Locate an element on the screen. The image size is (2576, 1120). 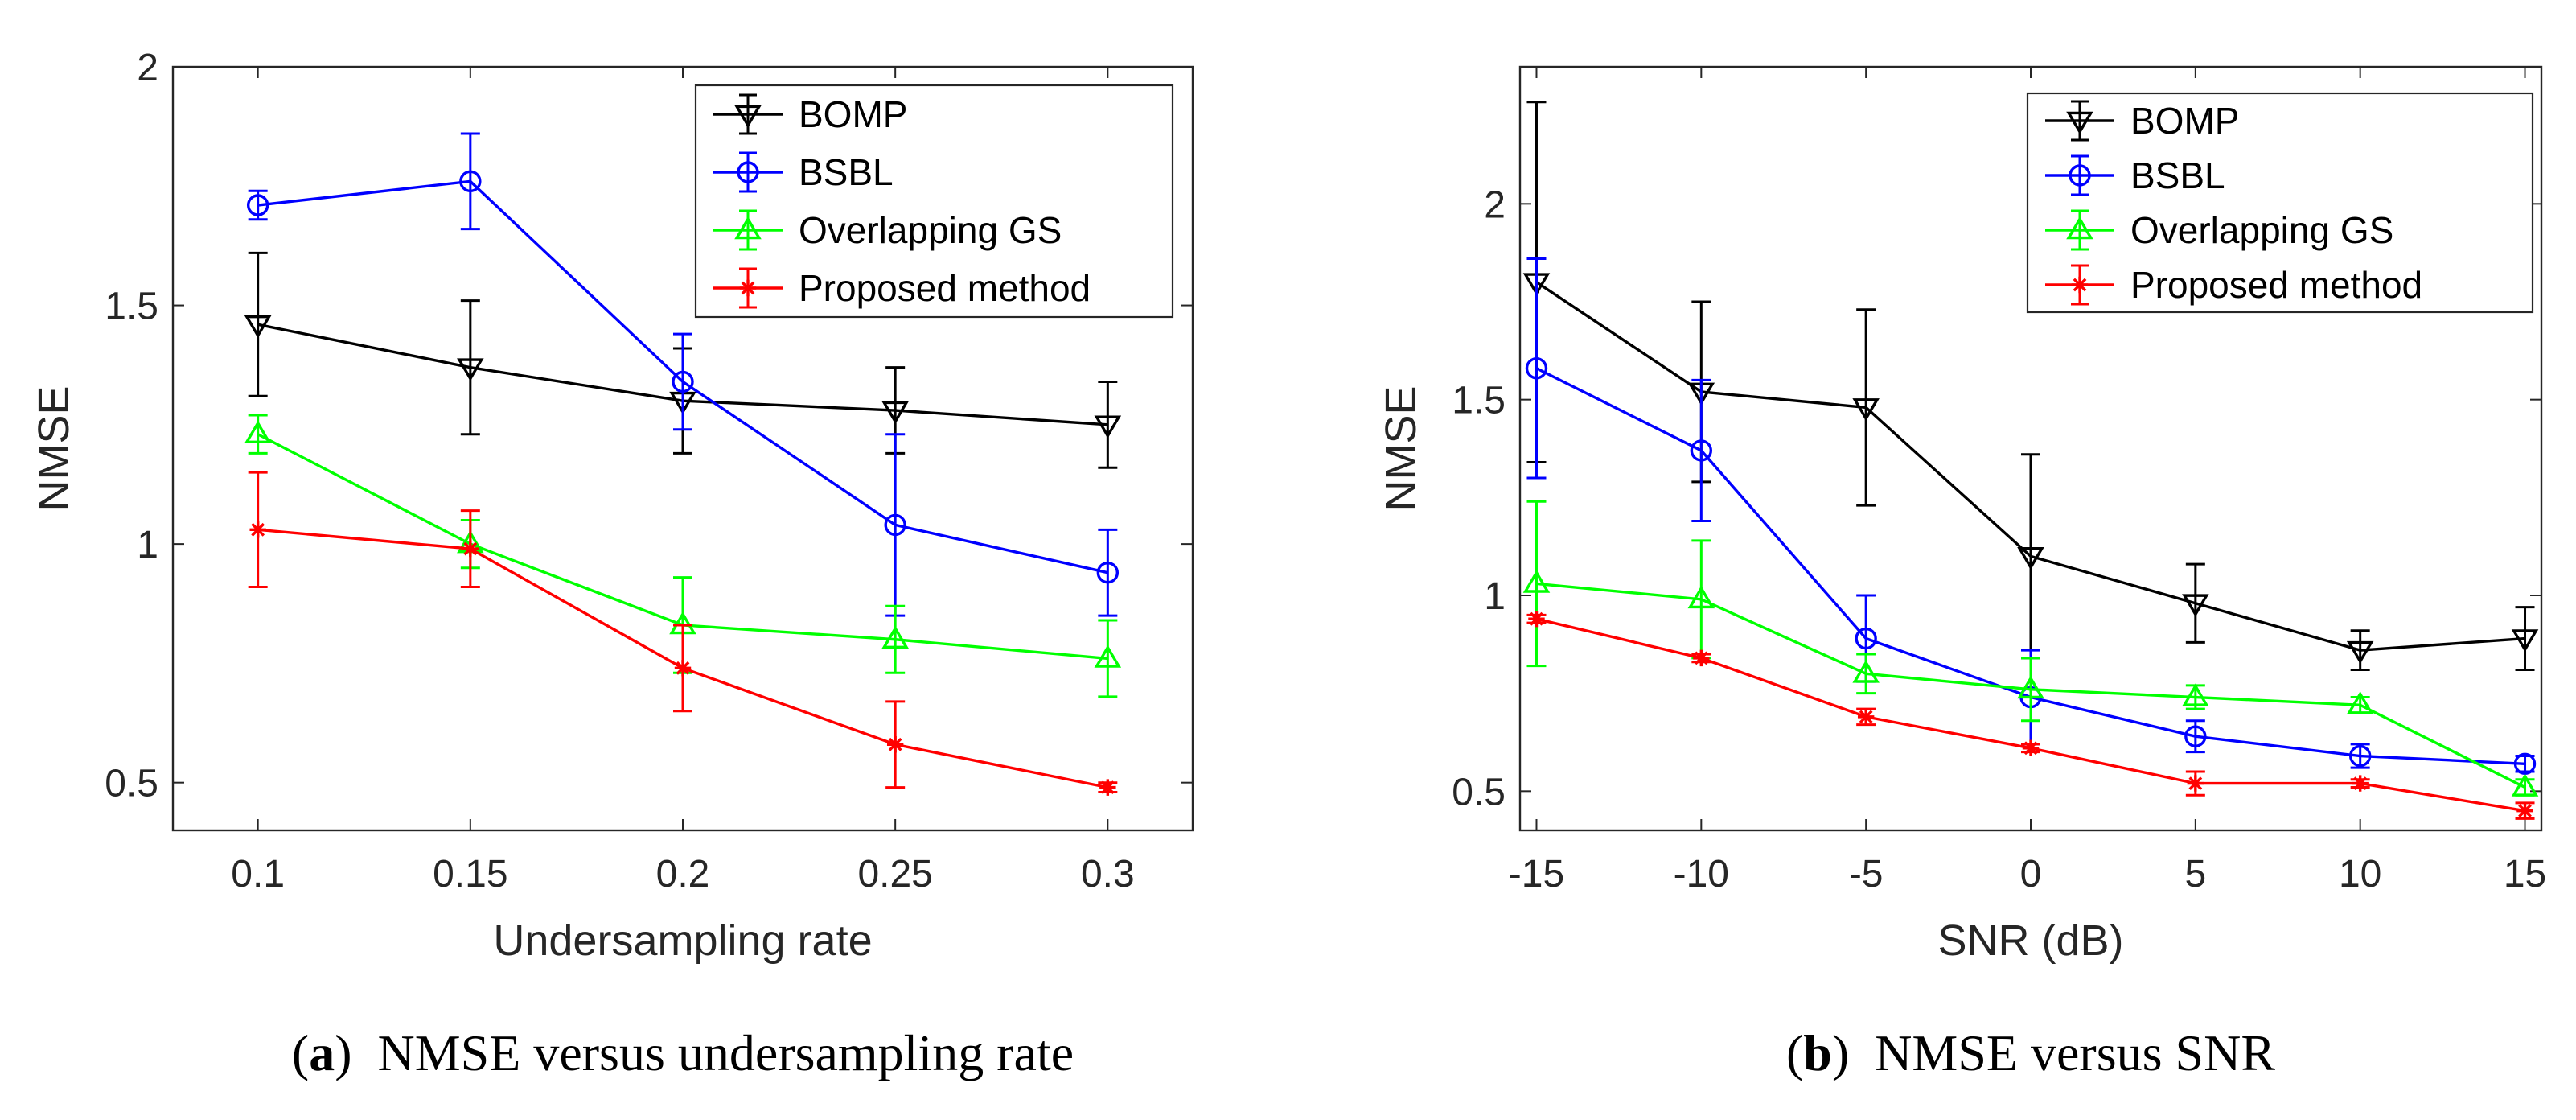
caption-text: NMSE versus SNR is located at coordinates (2075, 1052).